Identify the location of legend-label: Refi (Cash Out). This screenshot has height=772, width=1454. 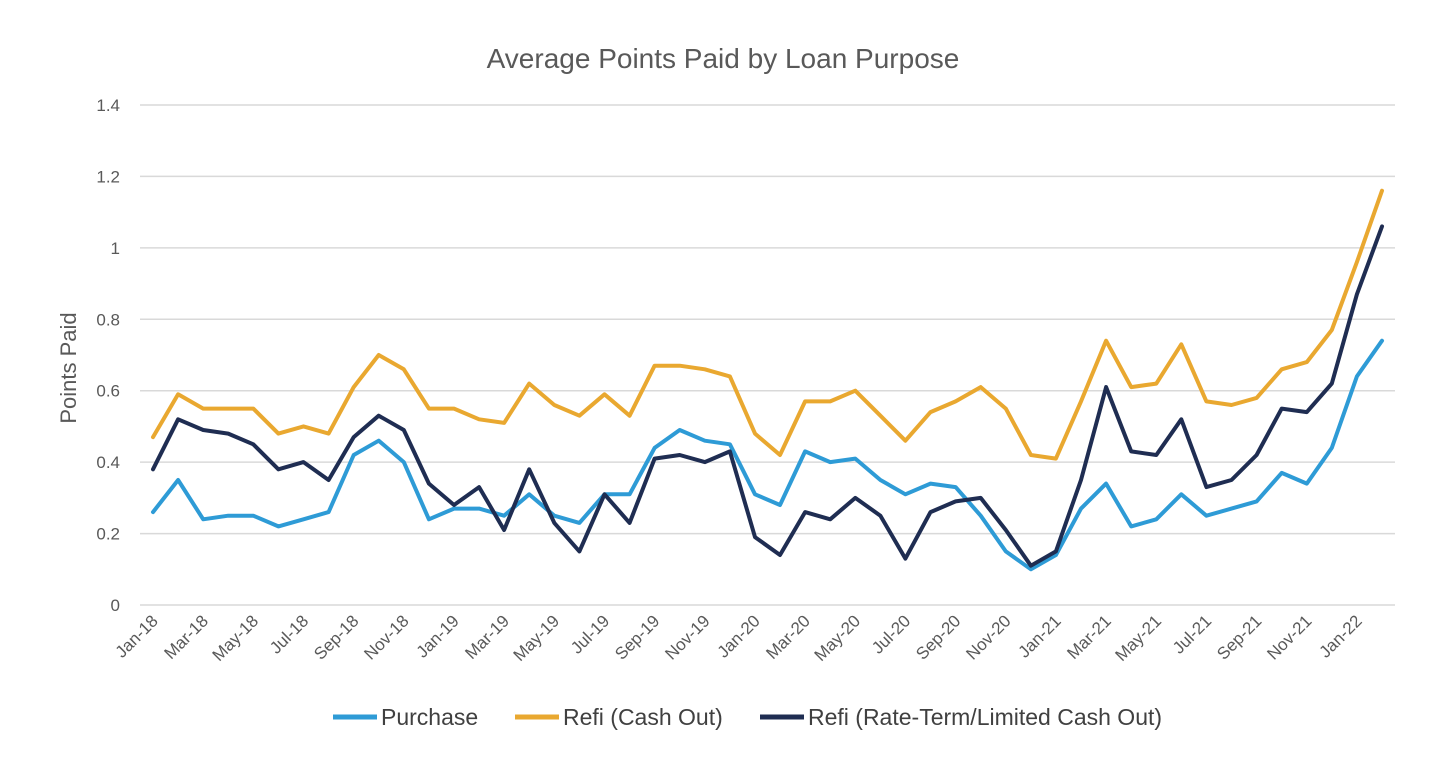
(643, 717).